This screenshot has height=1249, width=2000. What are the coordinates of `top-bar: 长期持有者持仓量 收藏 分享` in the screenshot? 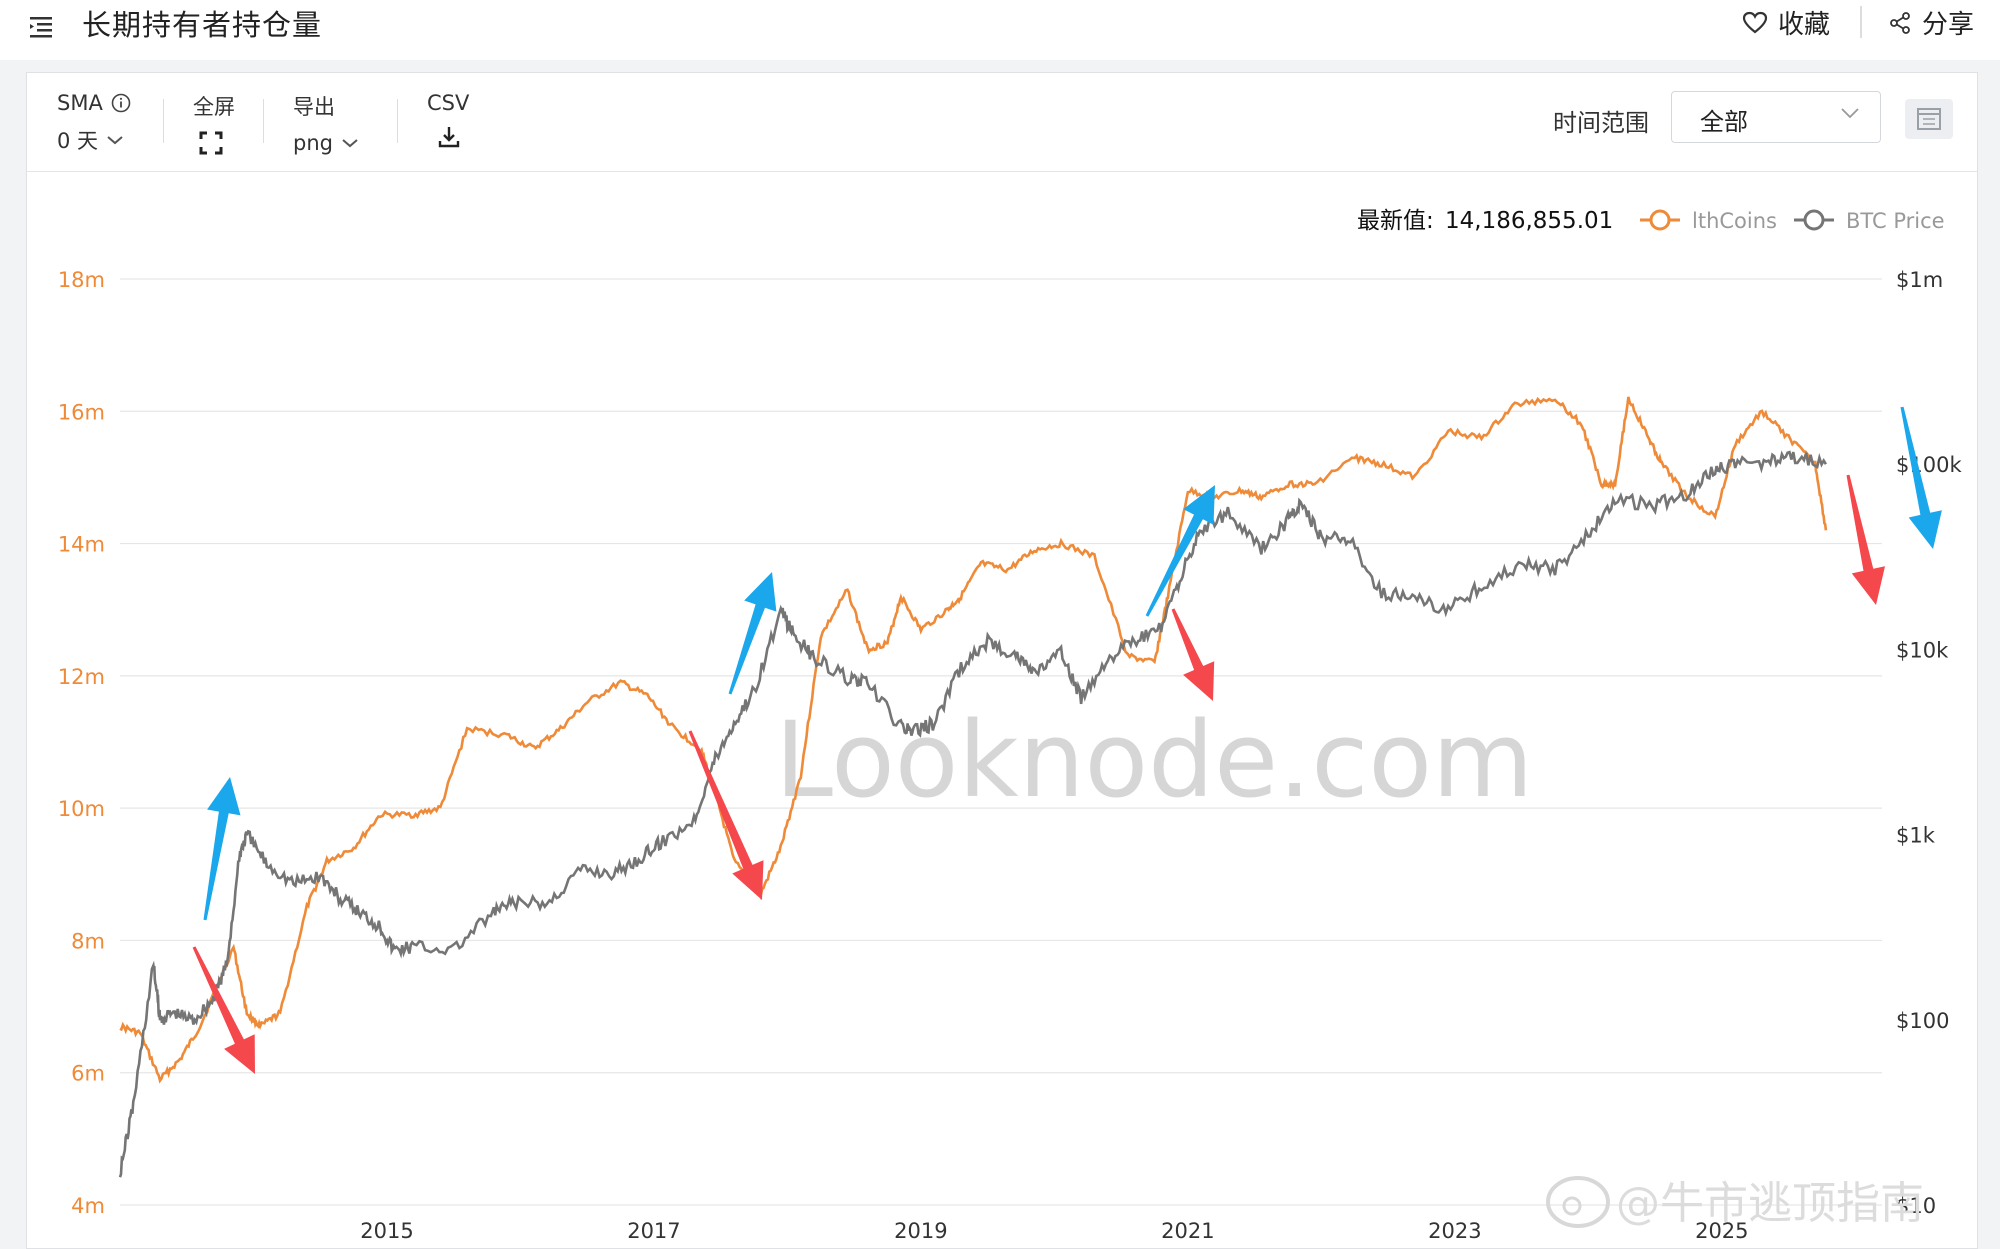 It's located at (1000, 30).